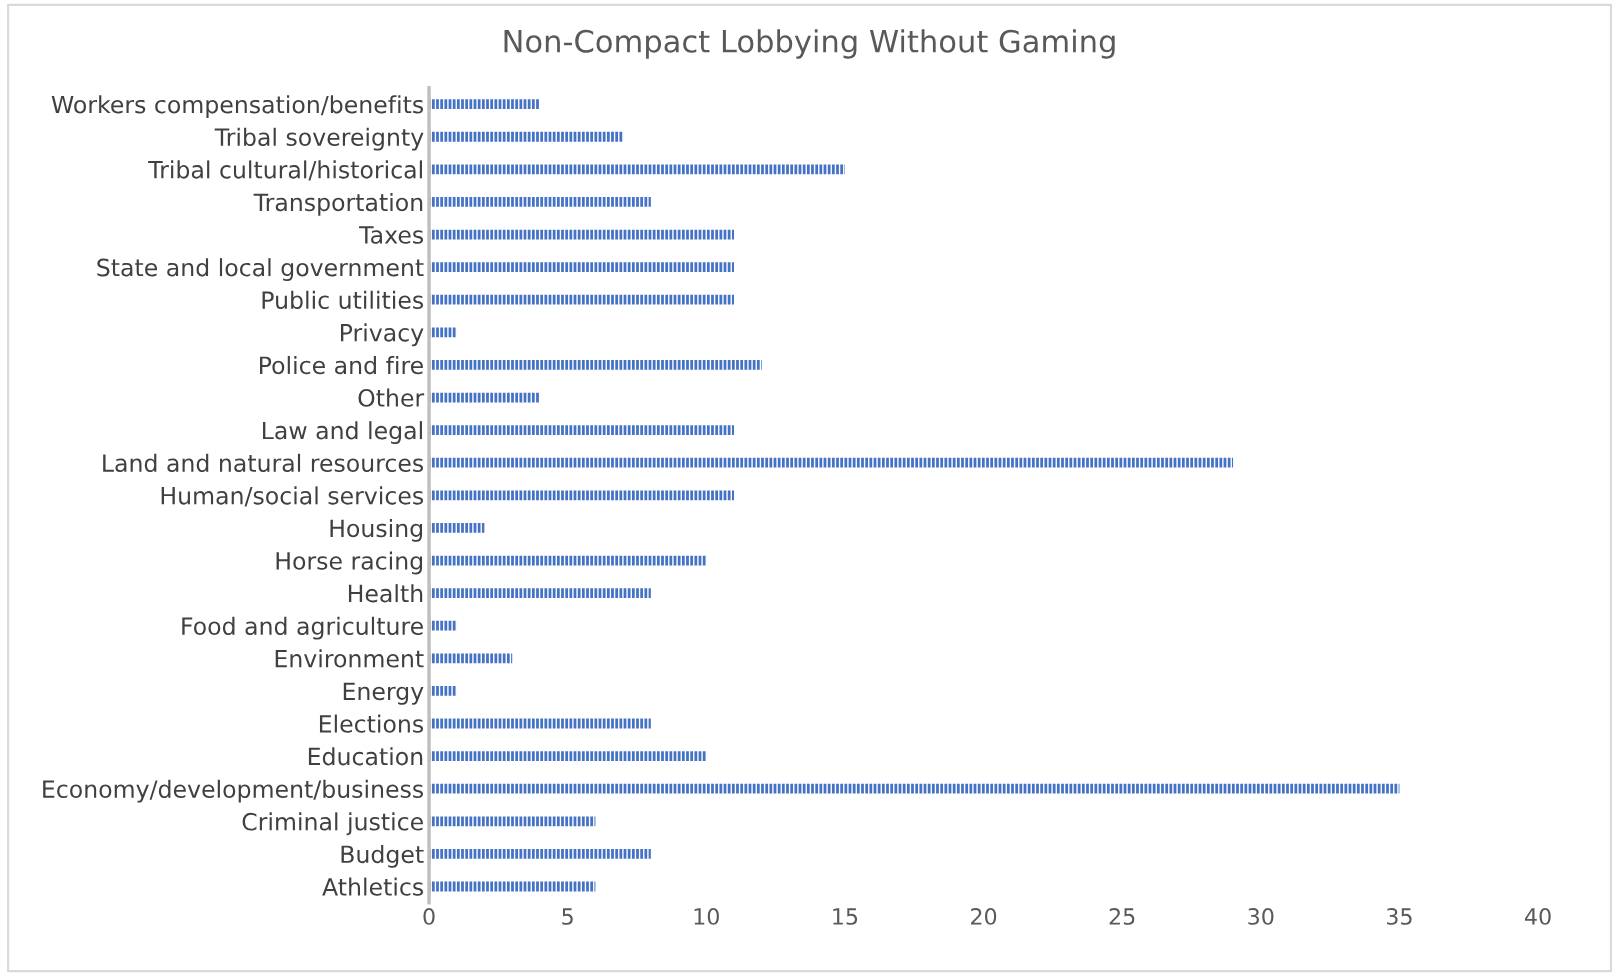 Image resolution: width=1619 pixels, height=976 pixels. Describe the element at coordinates (332, 824) in the screenshot. I see `y-tick-label: Criminal justice` at that location.